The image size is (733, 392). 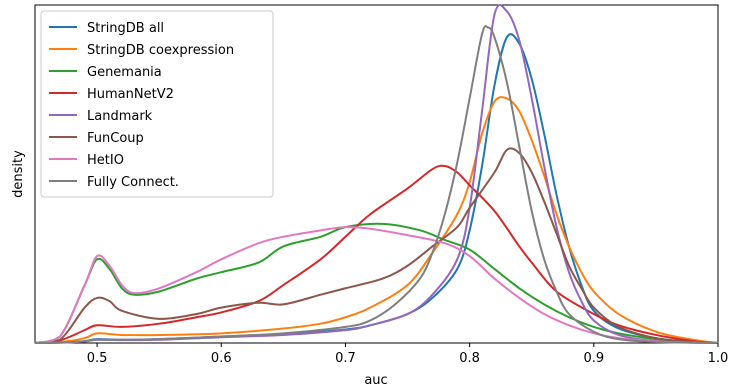 What do you see at coordinates (345, 358) in the screenshot?
I see `x-tick-label: 0.7` at bounding box center [345, 358].